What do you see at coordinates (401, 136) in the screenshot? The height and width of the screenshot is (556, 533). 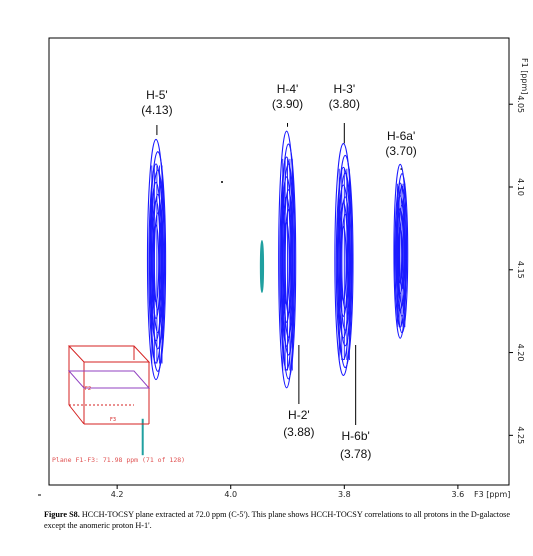 I see `peak-label-name: H-6a'` at bounding box center [401, 136].